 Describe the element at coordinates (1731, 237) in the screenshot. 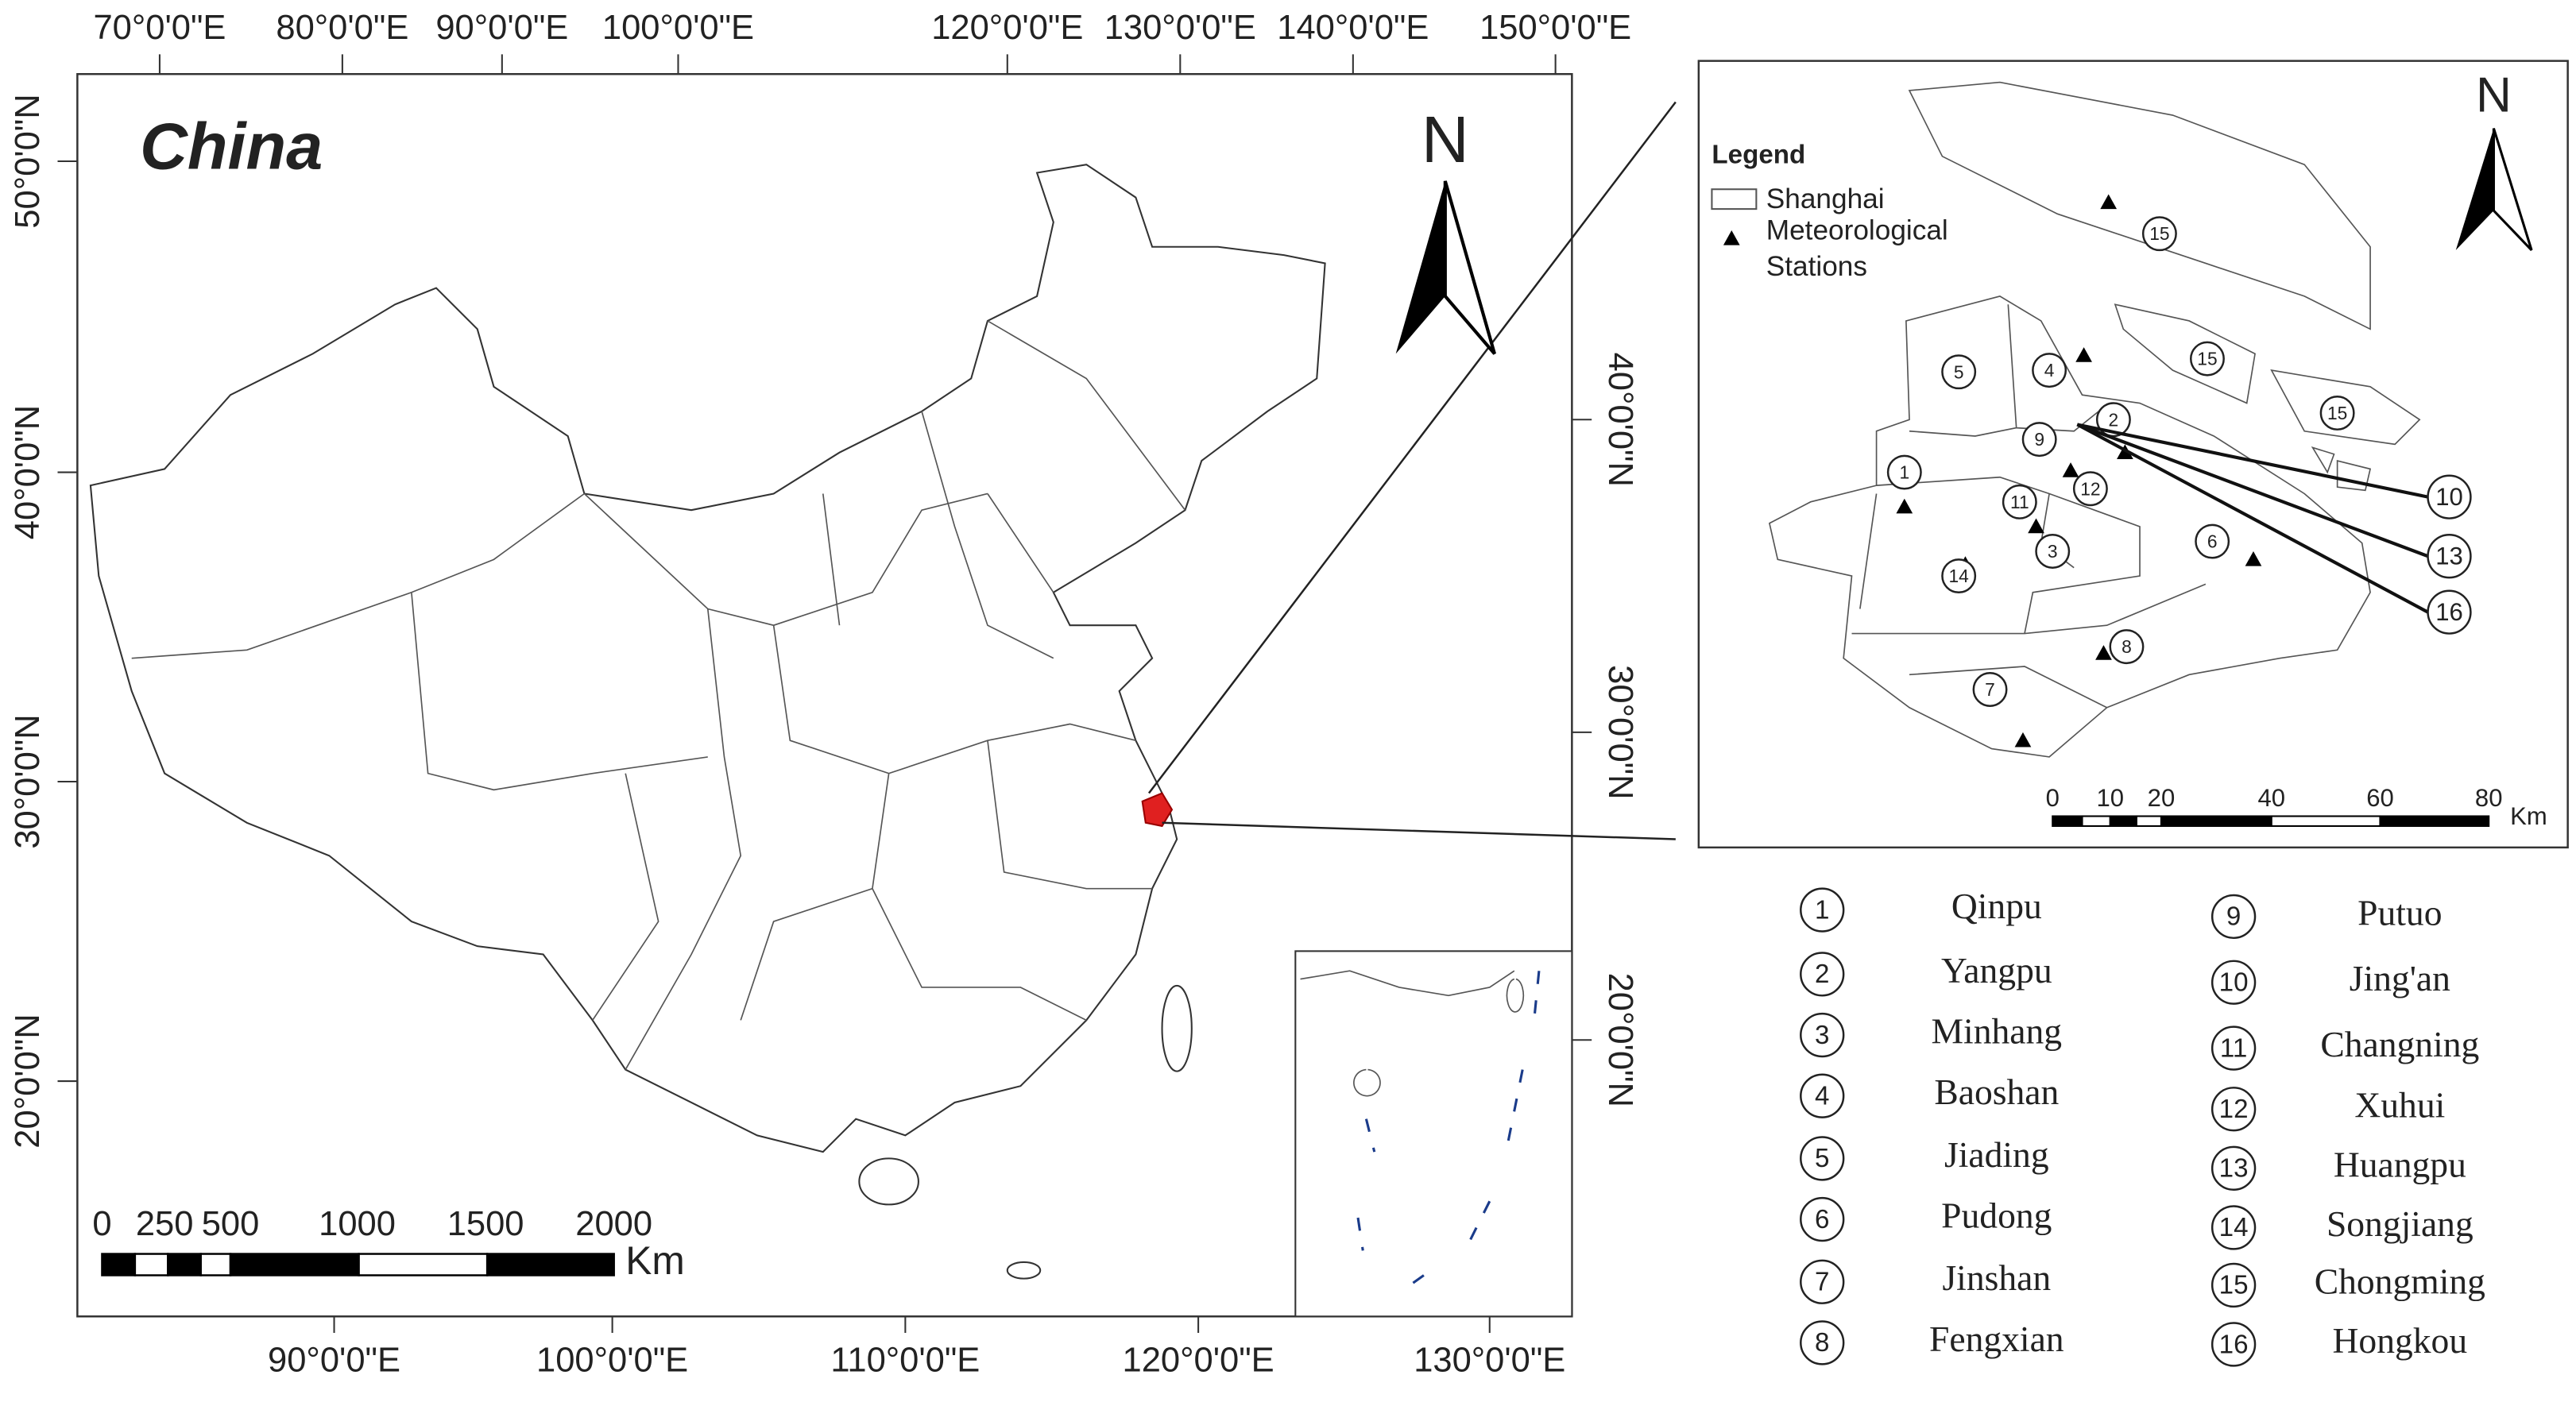

I see `legend-triangle` at that location.